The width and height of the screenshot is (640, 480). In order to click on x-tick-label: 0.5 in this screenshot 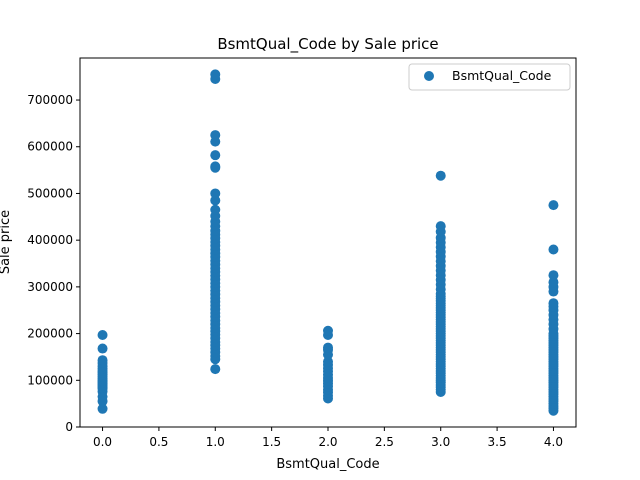, I will do `click(158, 442)`.